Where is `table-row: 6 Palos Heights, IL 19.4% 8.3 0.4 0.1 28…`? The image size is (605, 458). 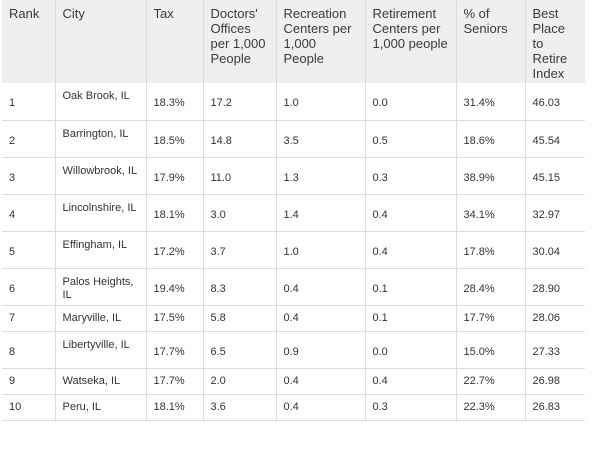
table-row: 6 Palos Heights, IL 19.4% 8.3 0.4 0.1 28… is located at coordinates (293, 287).